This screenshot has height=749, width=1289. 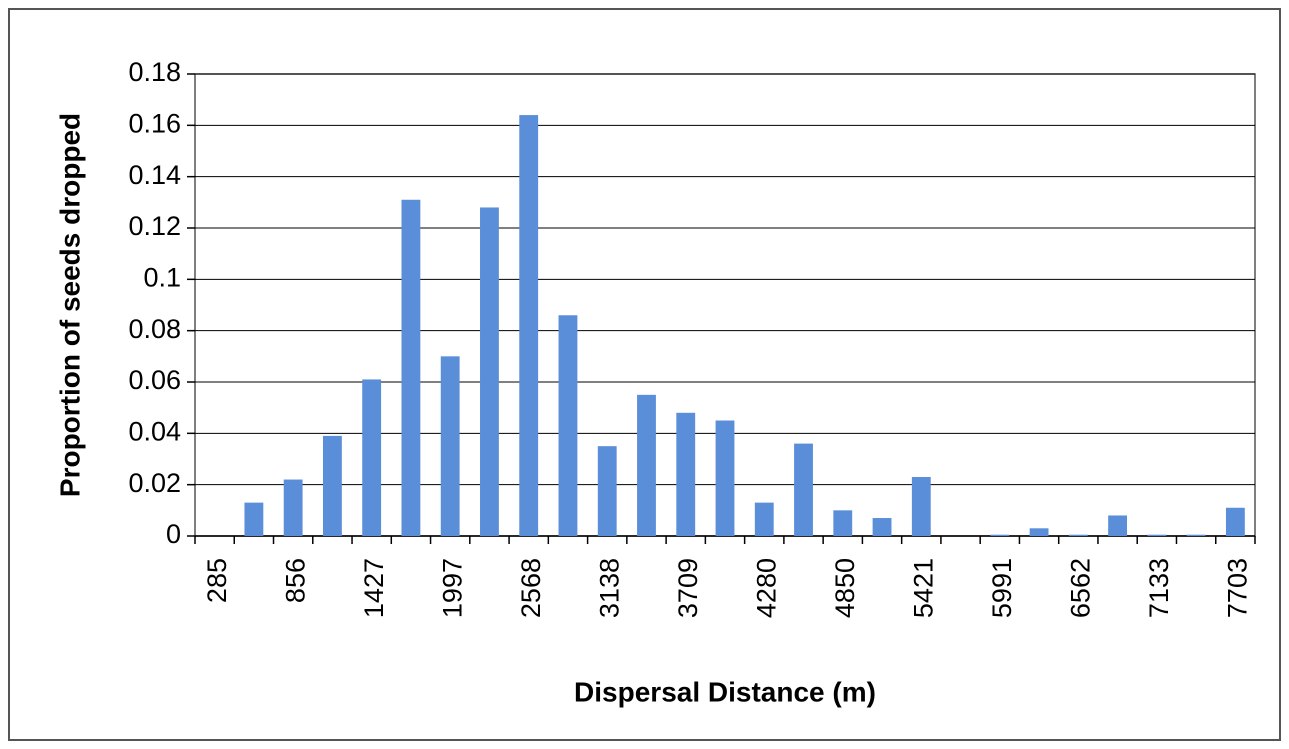 I want to click on y-tick-label: 0.18, so click(x=154, y=72).